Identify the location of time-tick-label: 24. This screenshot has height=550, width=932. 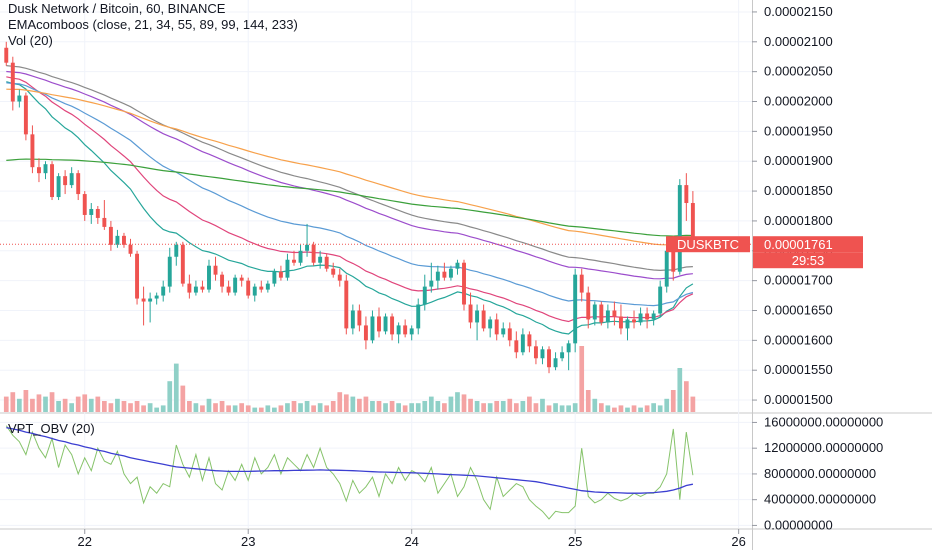
(411, 541).